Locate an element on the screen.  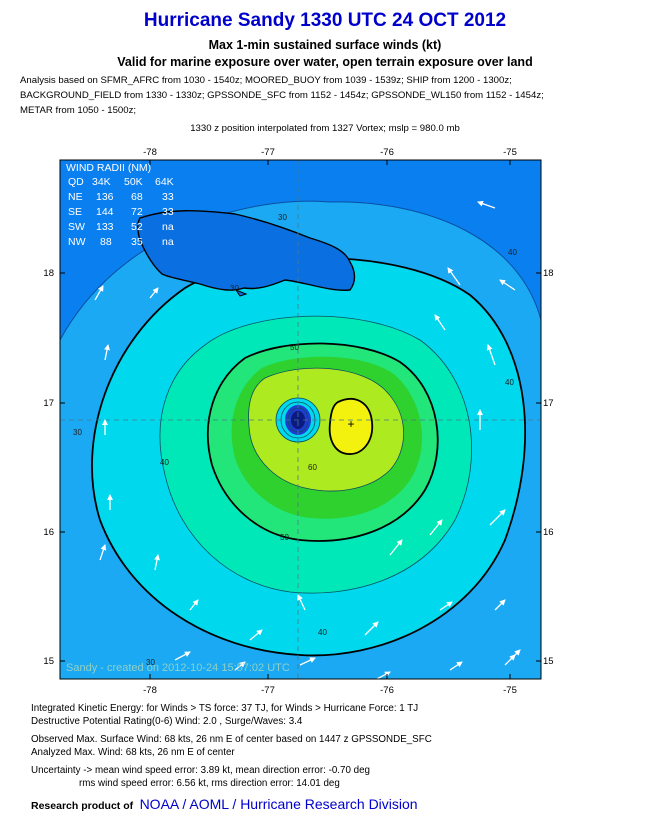
contour-64kt is located at coordinates (351, 426).